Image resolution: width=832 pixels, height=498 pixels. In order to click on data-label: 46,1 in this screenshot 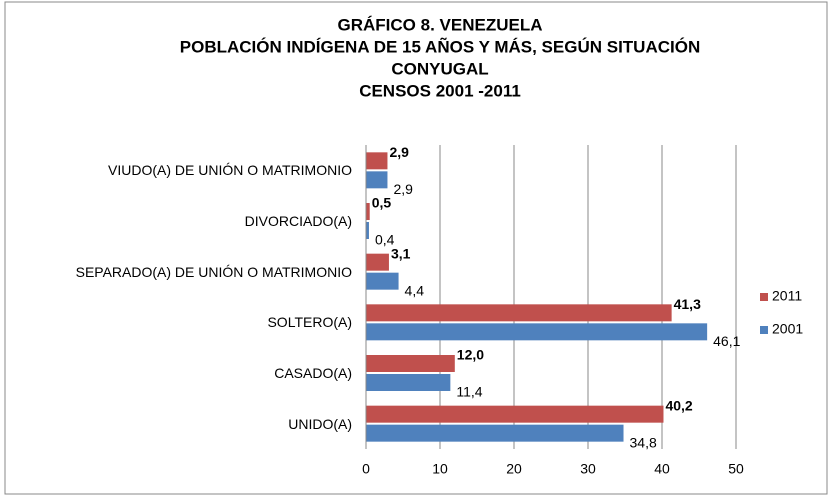, I will do `click(726, 341)`.